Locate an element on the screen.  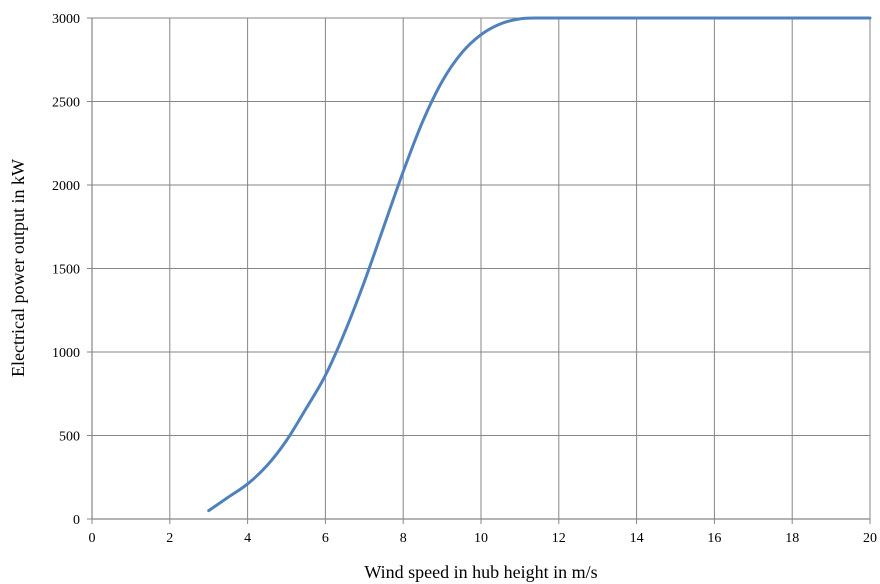
x-tick-labels: 0 2 4 6 8 10 12 14 16 18 20 is located at coordinates (483, 538).